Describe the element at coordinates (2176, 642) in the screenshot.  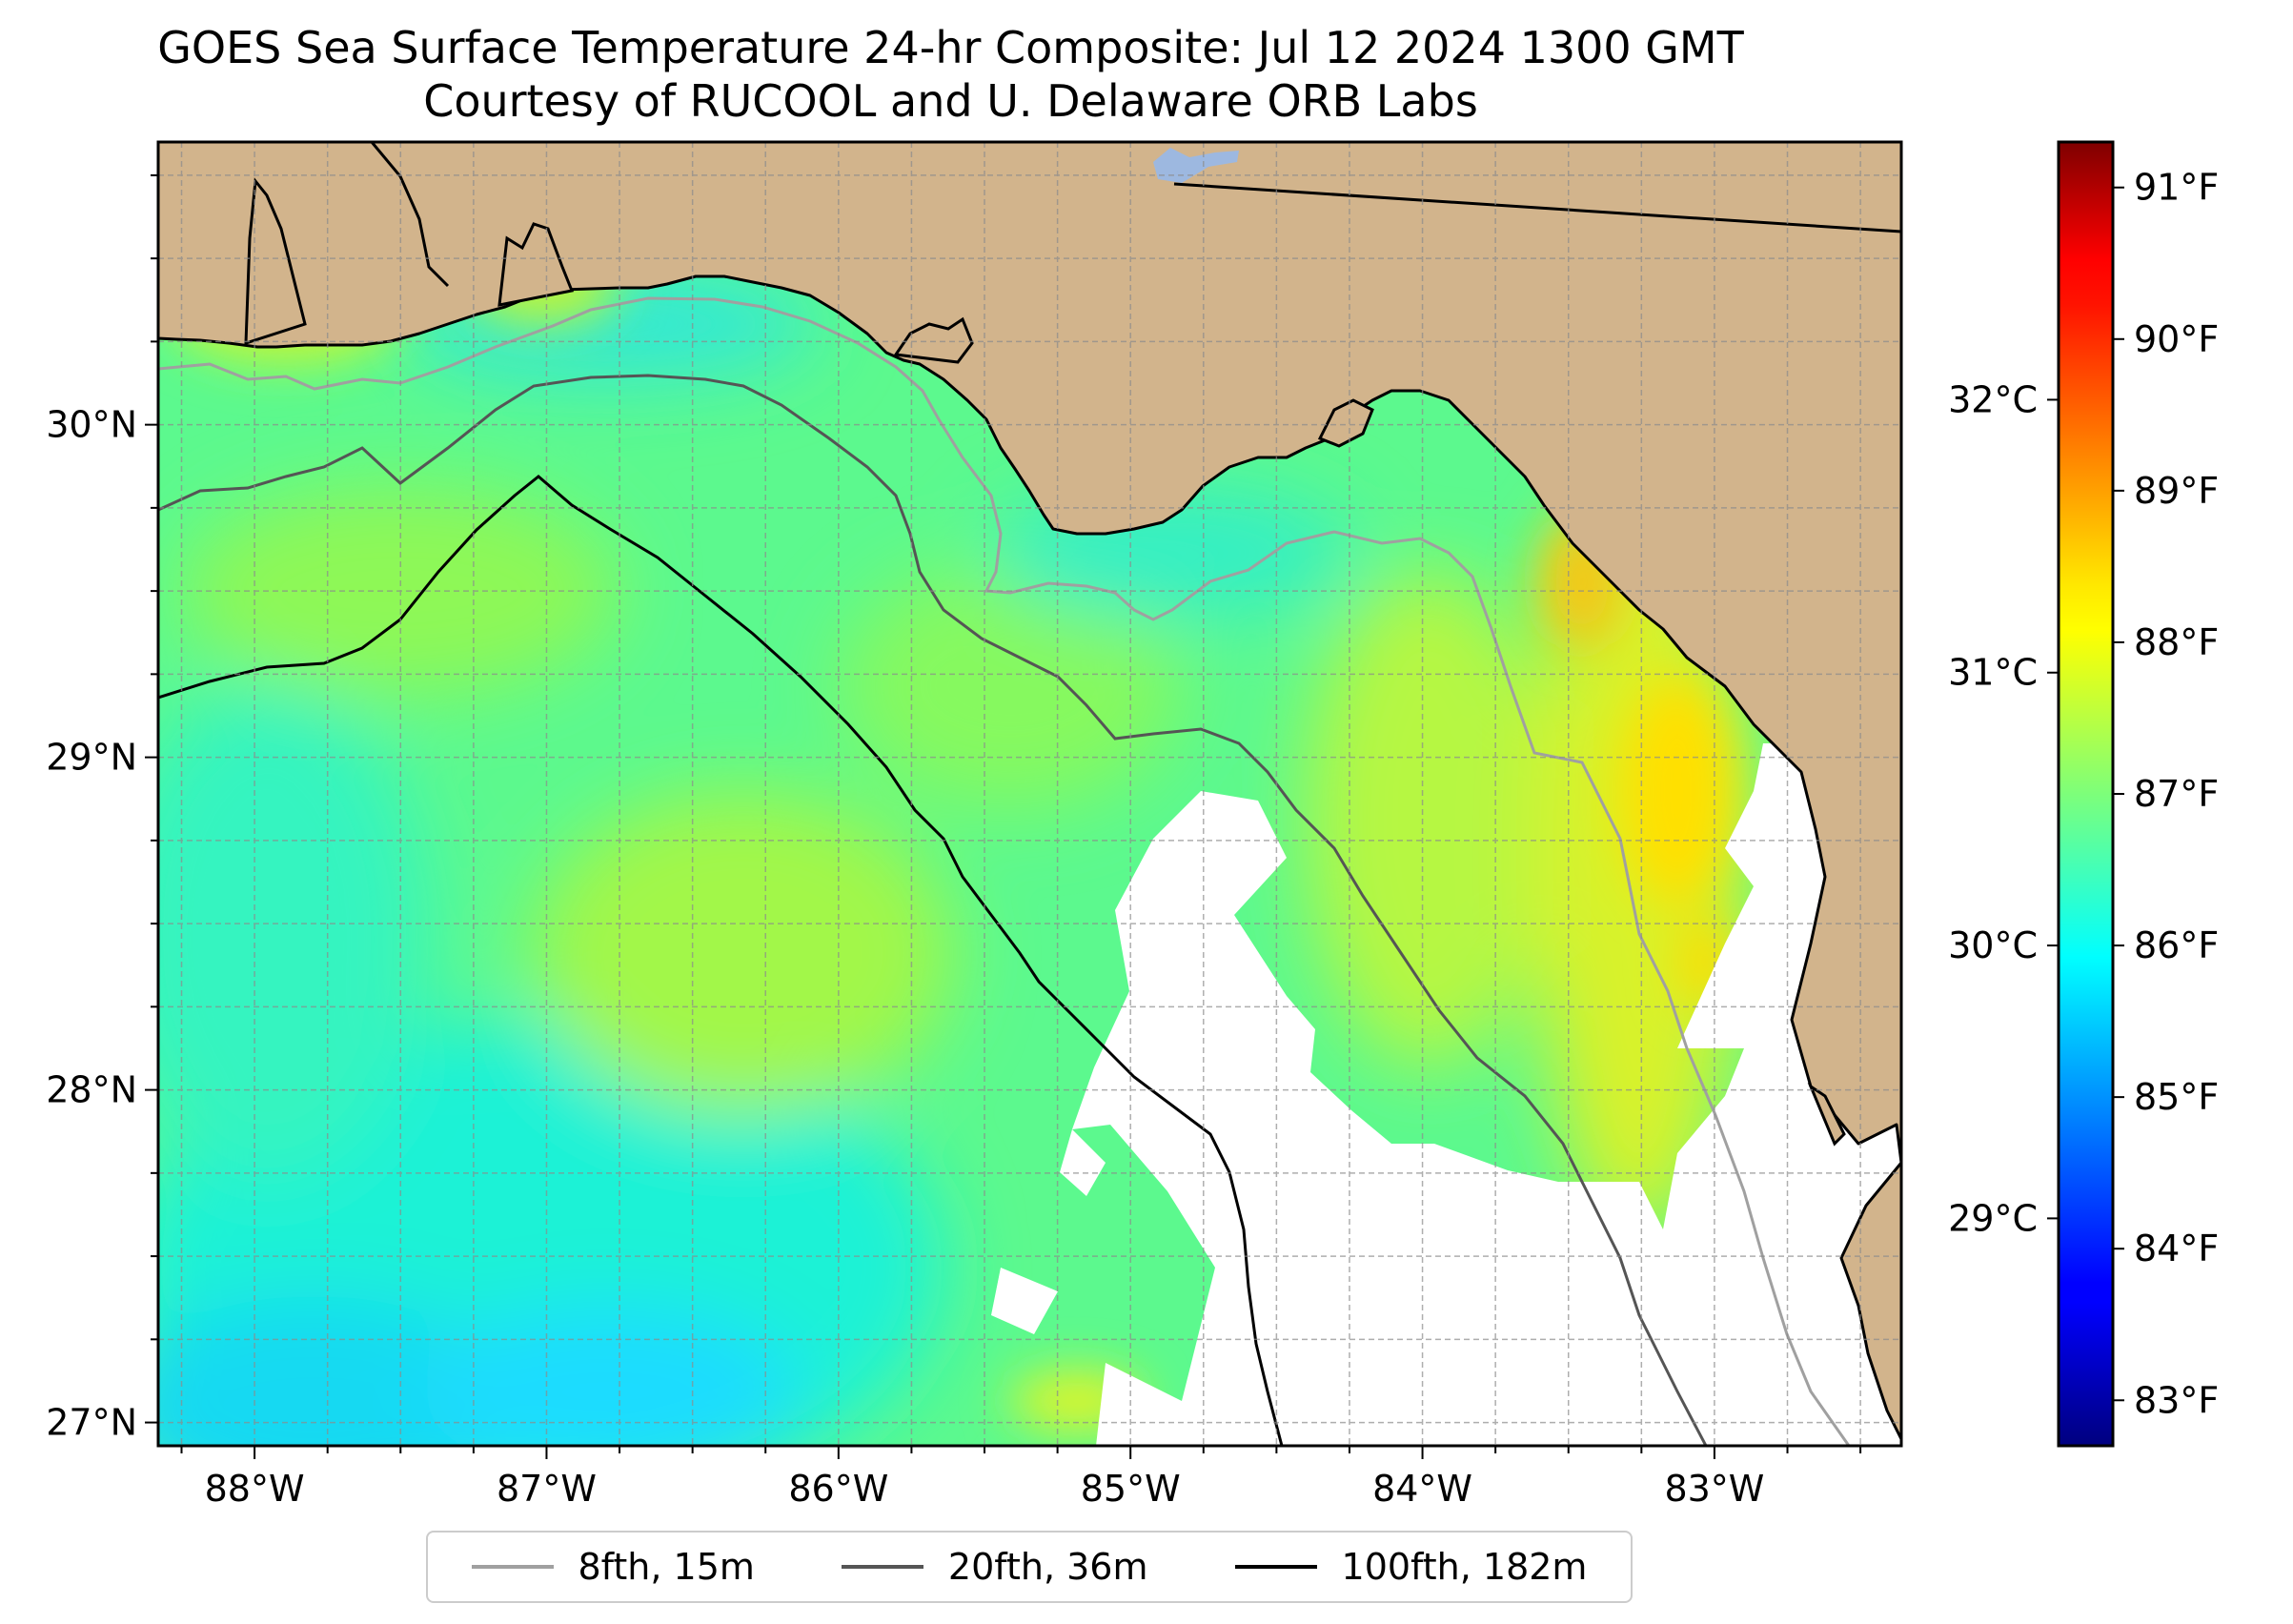
I see `colorbar-f-label: 88°F` at that location.